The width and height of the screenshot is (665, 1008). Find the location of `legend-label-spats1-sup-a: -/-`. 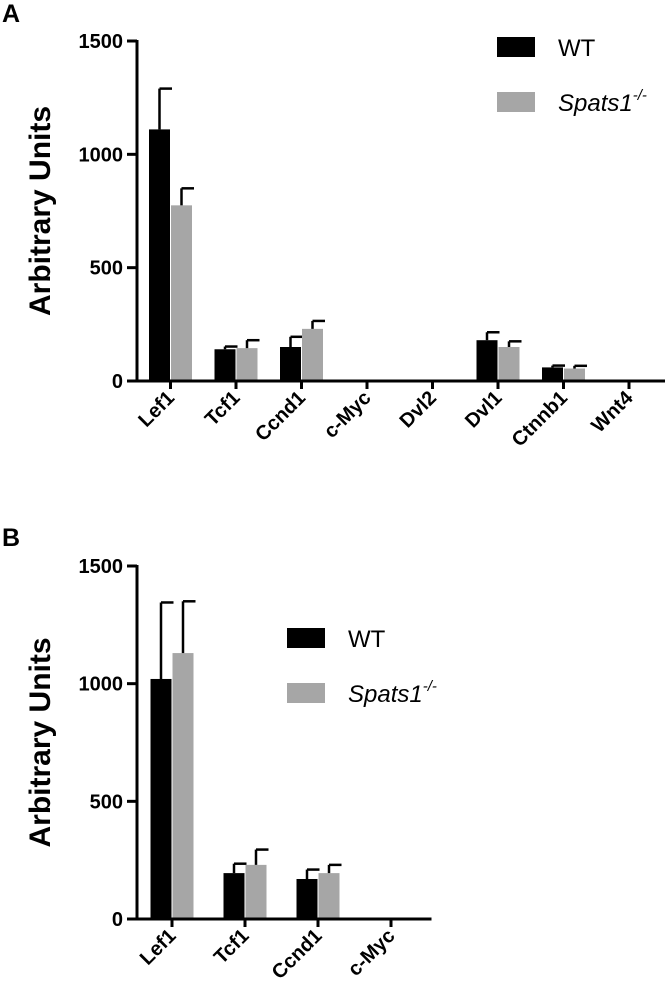

legend-label-spats1-sup-a: -/- is located at coordinates (640, 95).